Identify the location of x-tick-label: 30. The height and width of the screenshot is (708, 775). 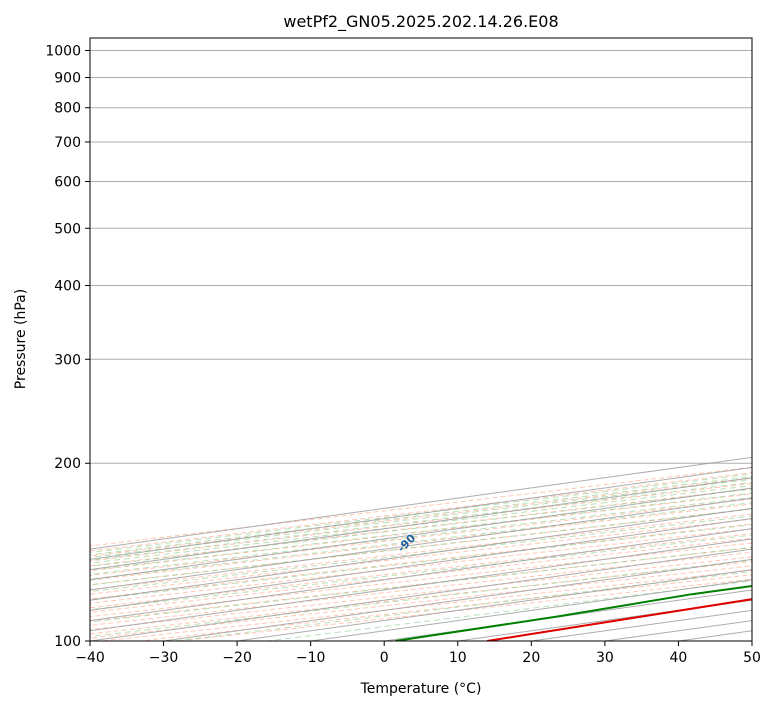
(605, 658).